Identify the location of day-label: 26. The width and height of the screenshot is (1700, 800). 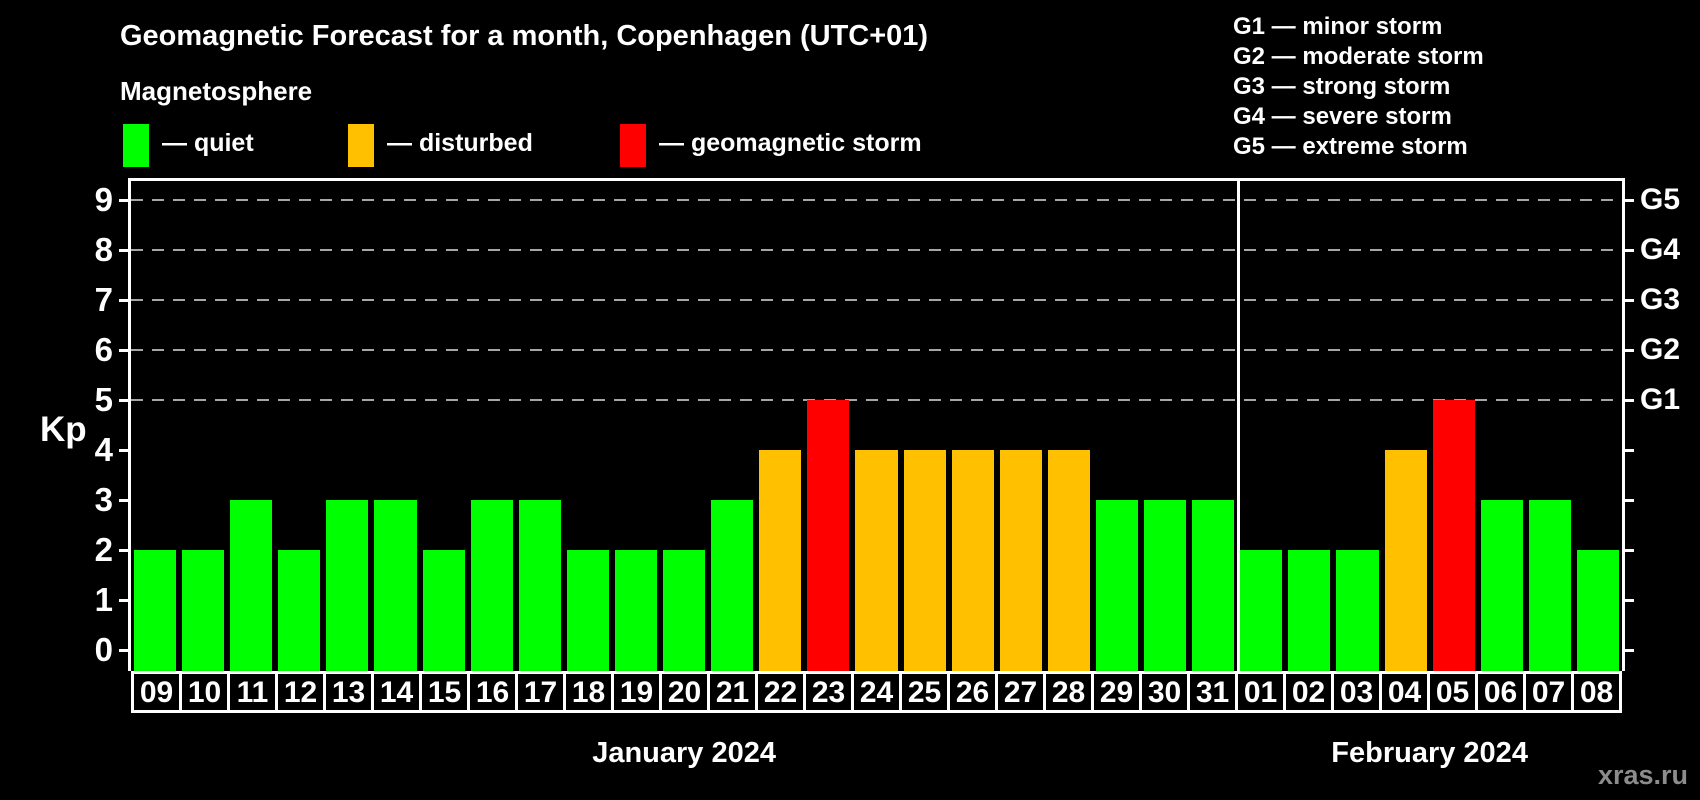
(972, 692).